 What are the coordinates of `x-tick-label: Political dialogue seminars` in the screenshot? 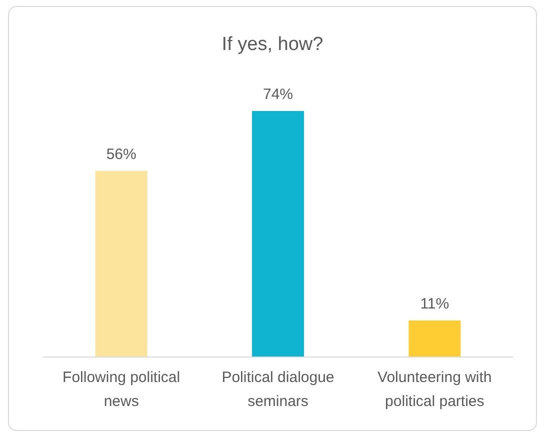 It's located at (278, 389).